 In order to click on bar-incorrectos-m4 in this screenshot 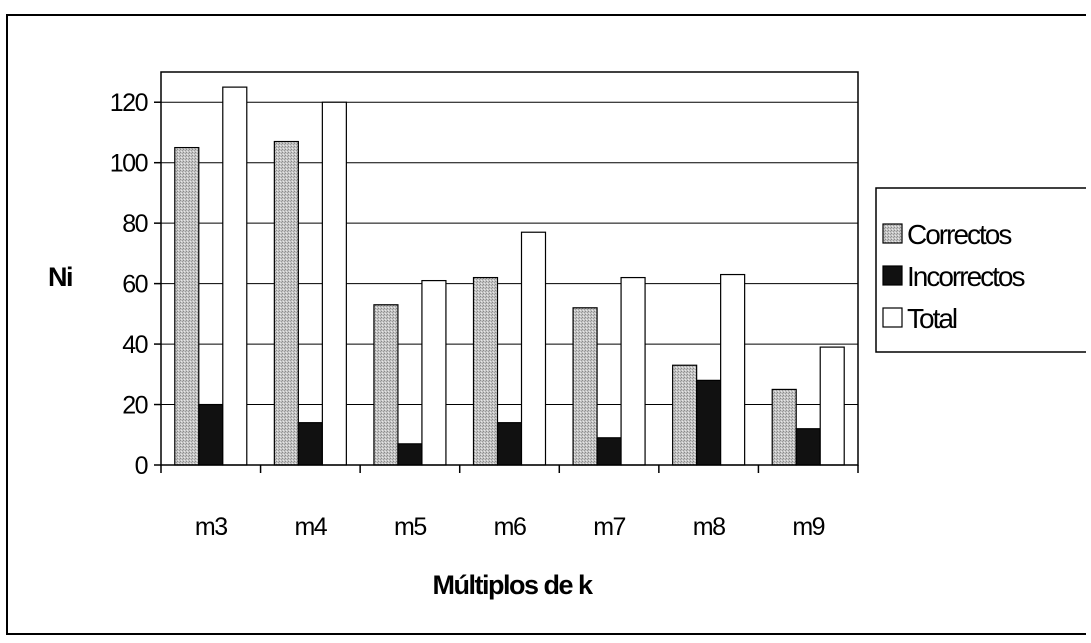, I will do `click(310, 444)`.